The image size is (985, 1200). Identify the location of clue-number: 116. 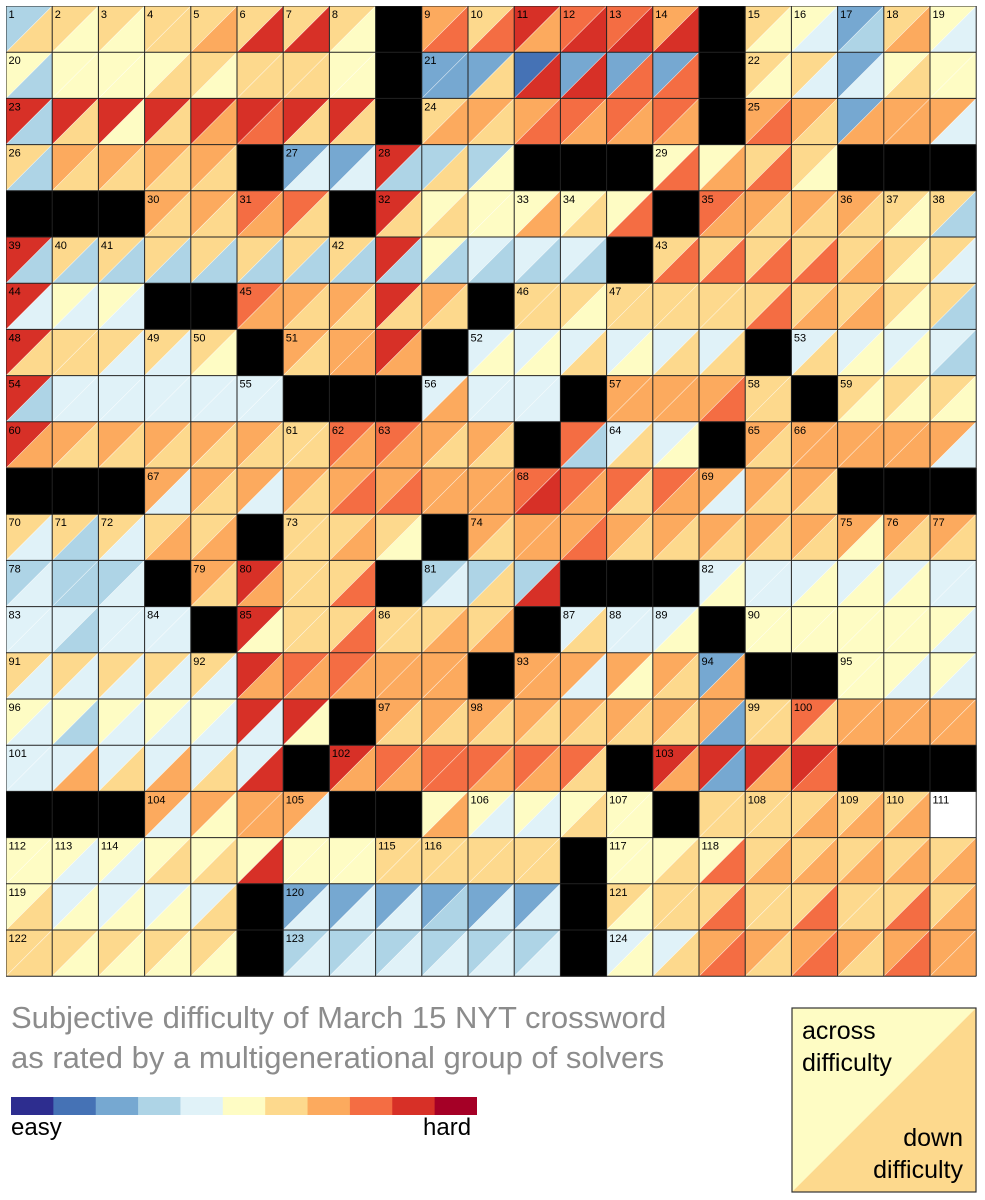
(433, 847).